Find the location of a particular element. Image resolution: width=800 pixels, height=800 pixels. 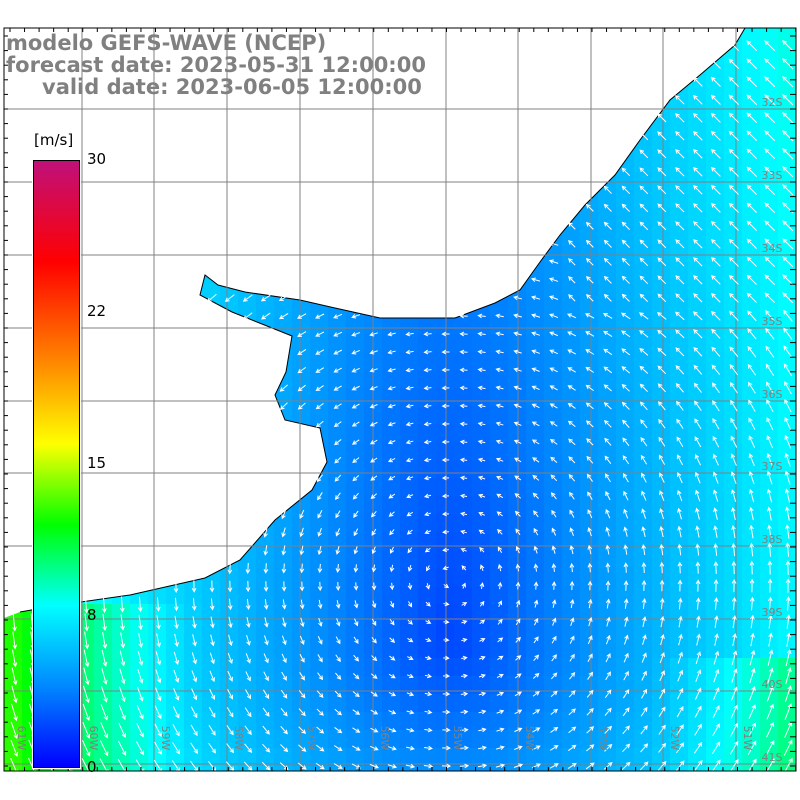

lon-label: 54W is located at coordinates (529, 738).